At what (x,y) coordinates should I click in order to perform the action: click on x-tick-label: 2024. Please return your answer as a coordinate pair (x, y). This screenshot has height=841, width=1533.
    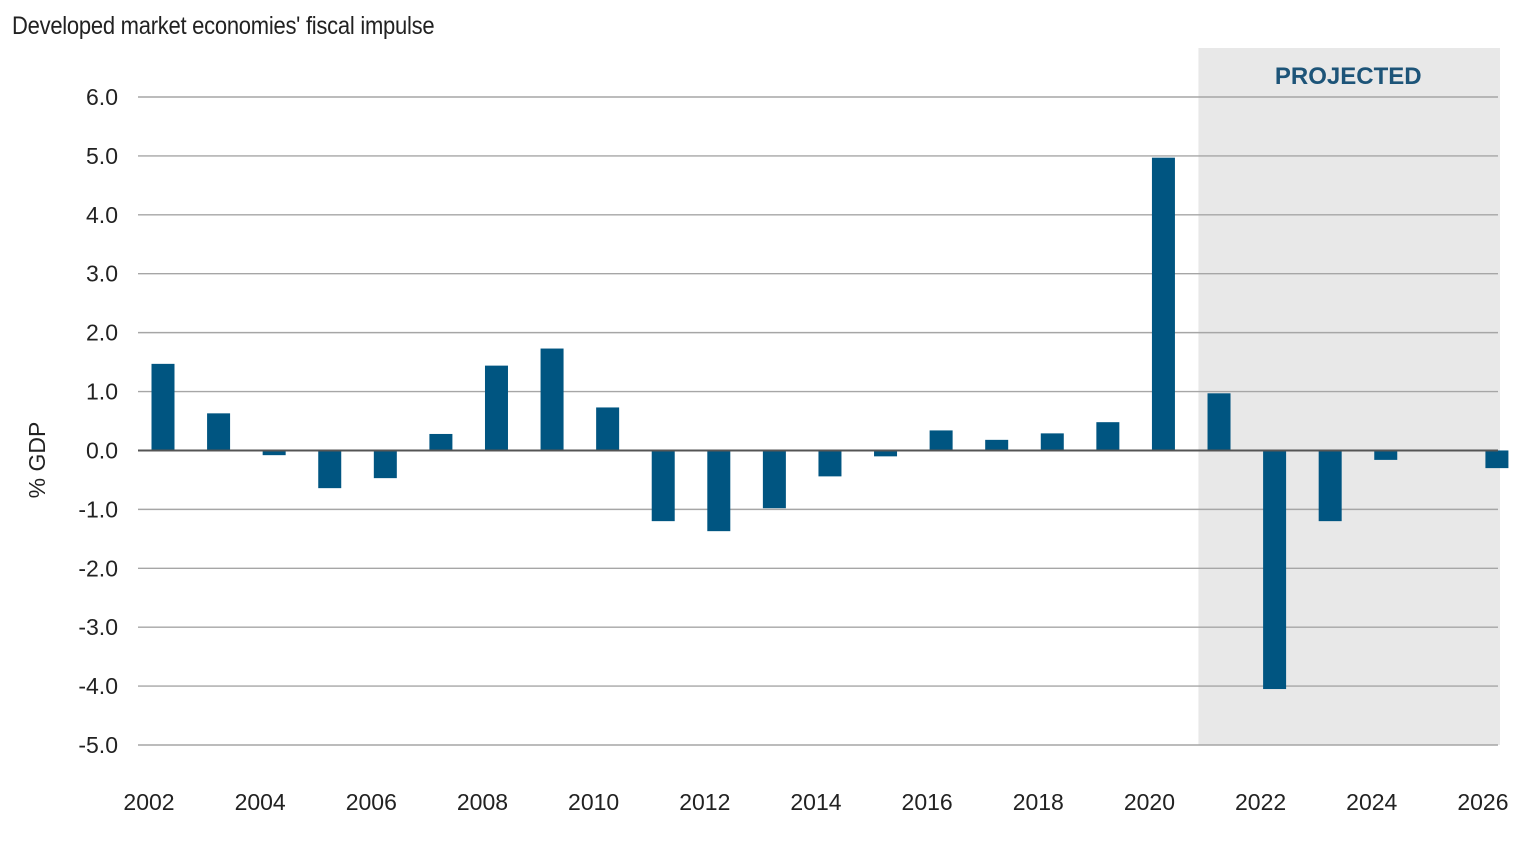
    Looking at the image, I should click on (1371, 802).